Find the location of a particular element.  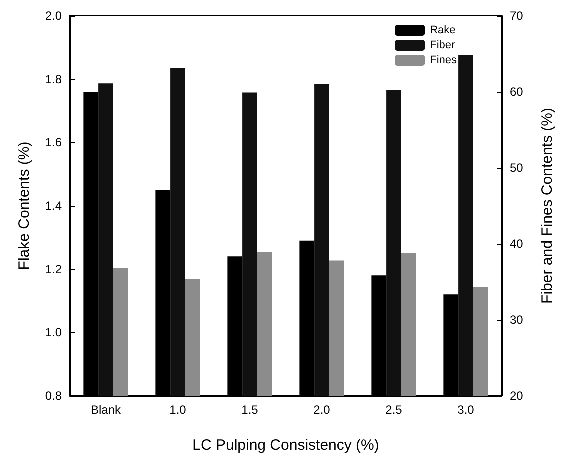

y-tick-label: 1.0 is located at coordinates (53, 333).